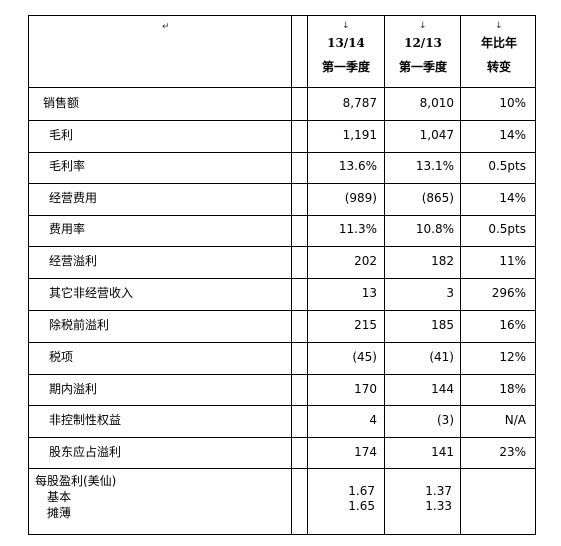  Describe the element at coordinates (515, 420) in the screenshot. I see `row-value-col3: N/A` at that location.